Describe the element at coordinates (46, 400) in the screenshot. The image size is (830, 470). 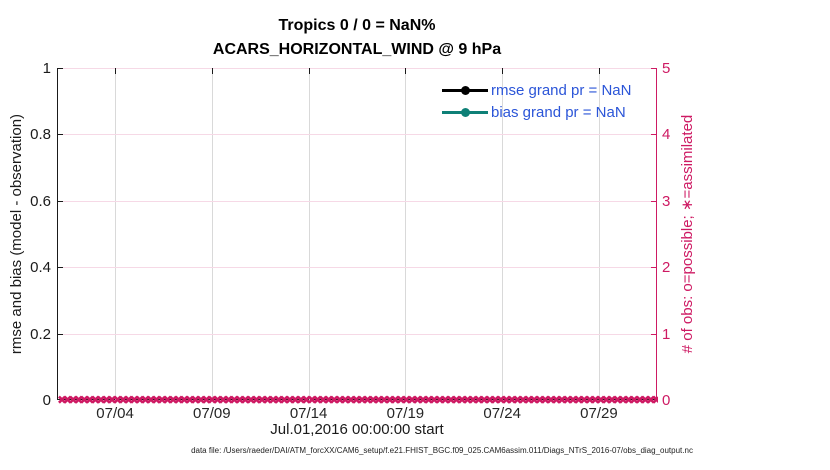
I see `y-left-tick-label: 0` at that location.